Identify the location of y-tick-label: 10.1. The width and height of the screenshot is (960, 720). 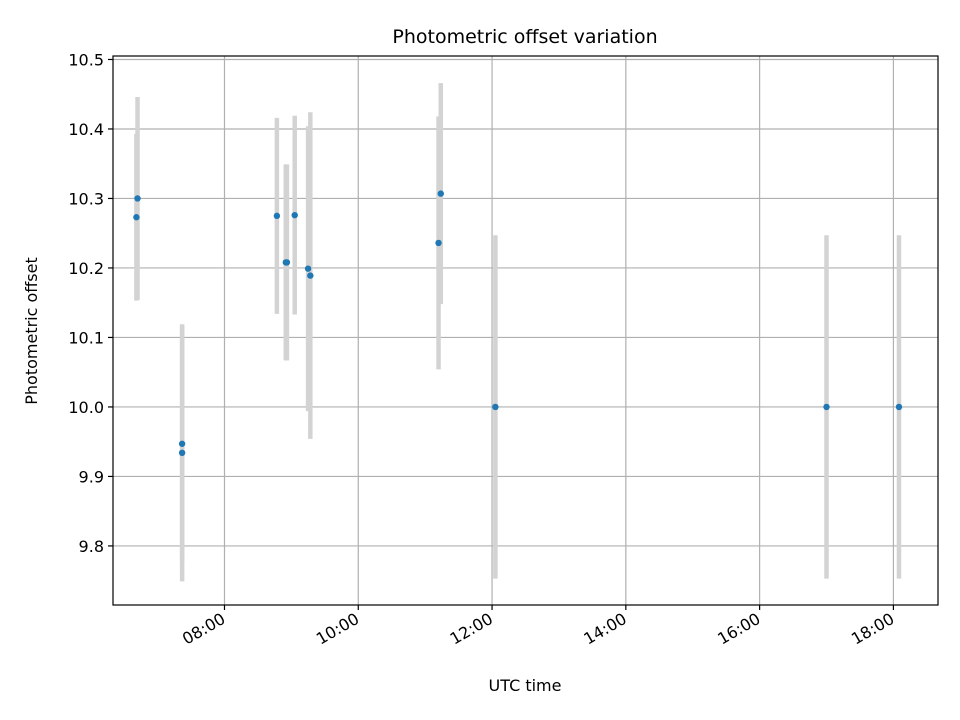
(86, 337).